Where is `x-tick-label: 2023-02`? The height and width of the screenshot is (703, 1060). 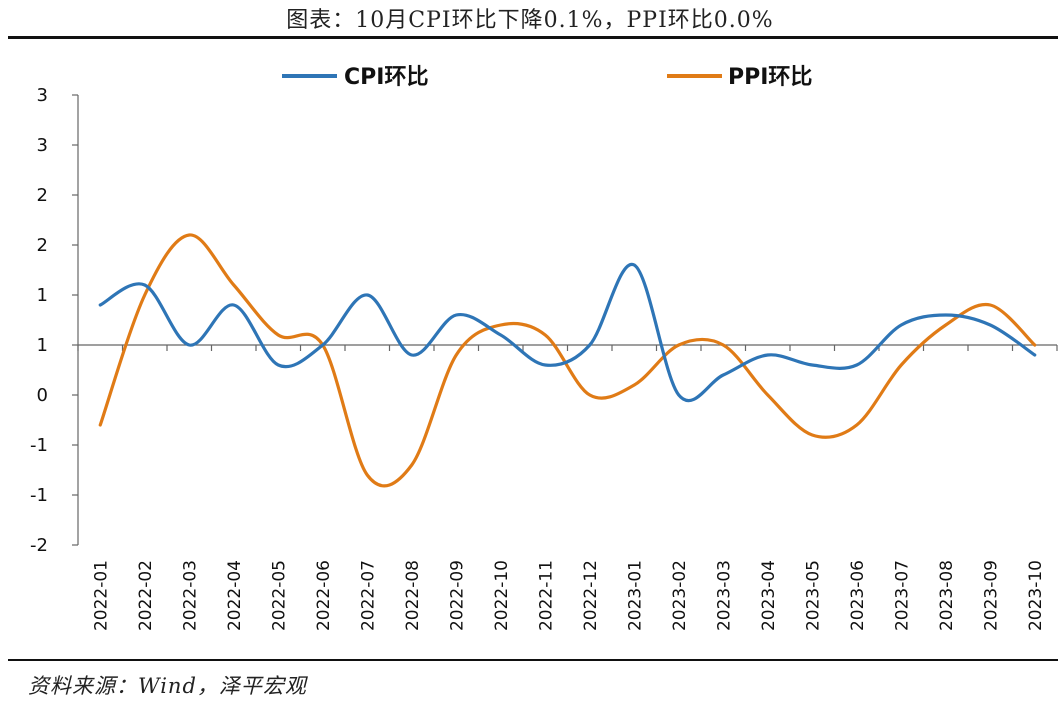
x-tick-label: 2023-02 is located at coordinates (680, 595).